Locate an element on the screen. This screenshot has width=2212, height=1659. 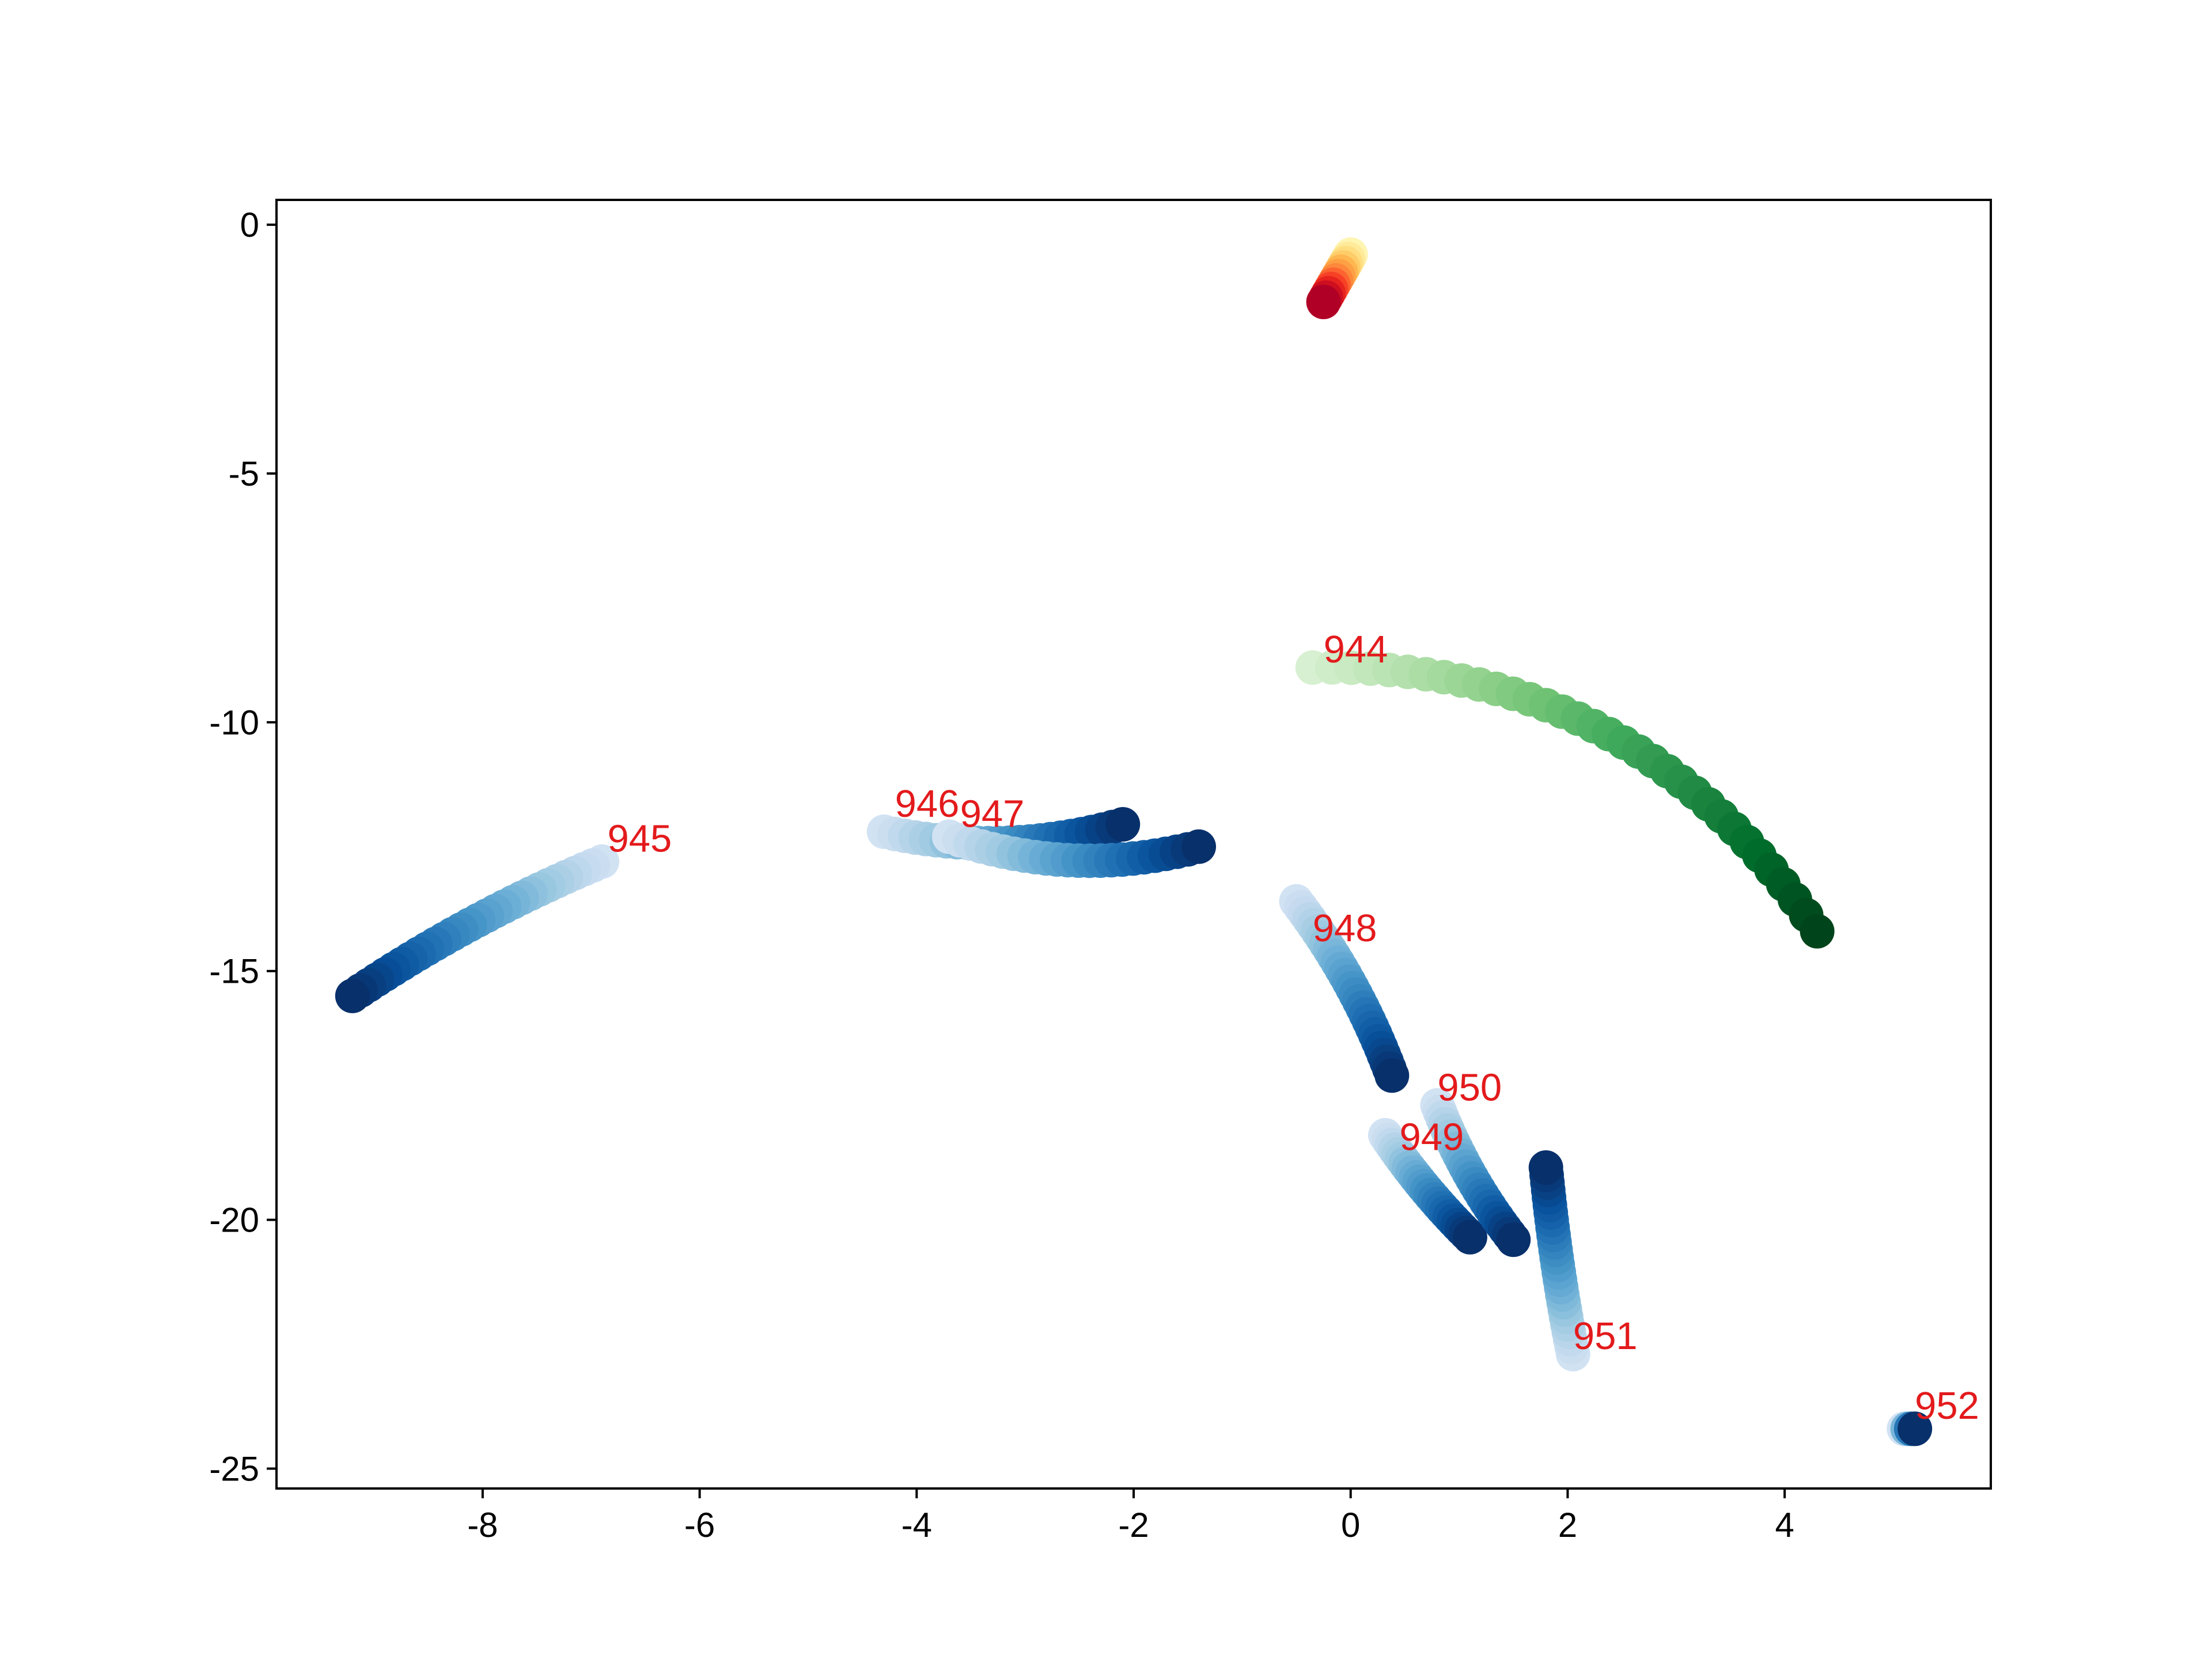
x-axis: -8 -6 -4 -2 0 2 4 is located at coordinates (1130, 1516).